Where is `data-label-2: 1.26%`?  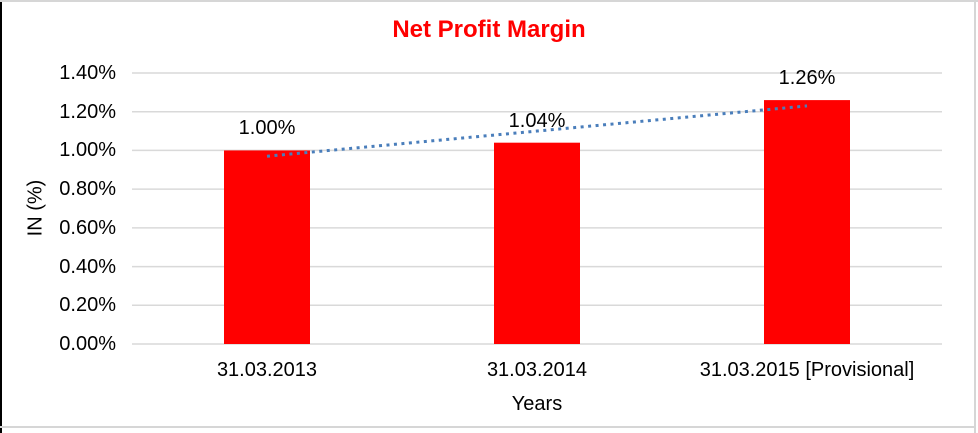
data-label-2: 1.26% is located at coordinates (807, 78).